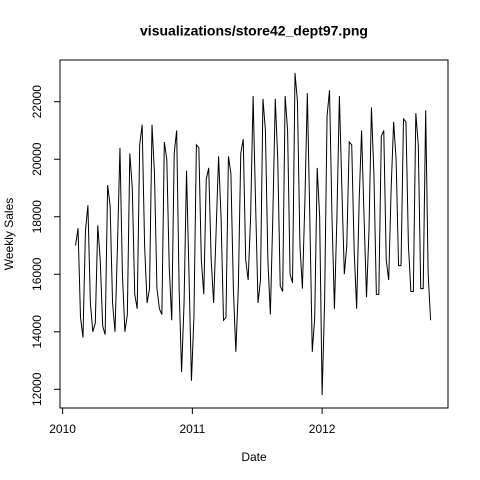 This screenshot has width=480, height=480. Describe the element at coordinates (37, 159) in the screenshot. I see `y-tick-label: 20000` at that location.